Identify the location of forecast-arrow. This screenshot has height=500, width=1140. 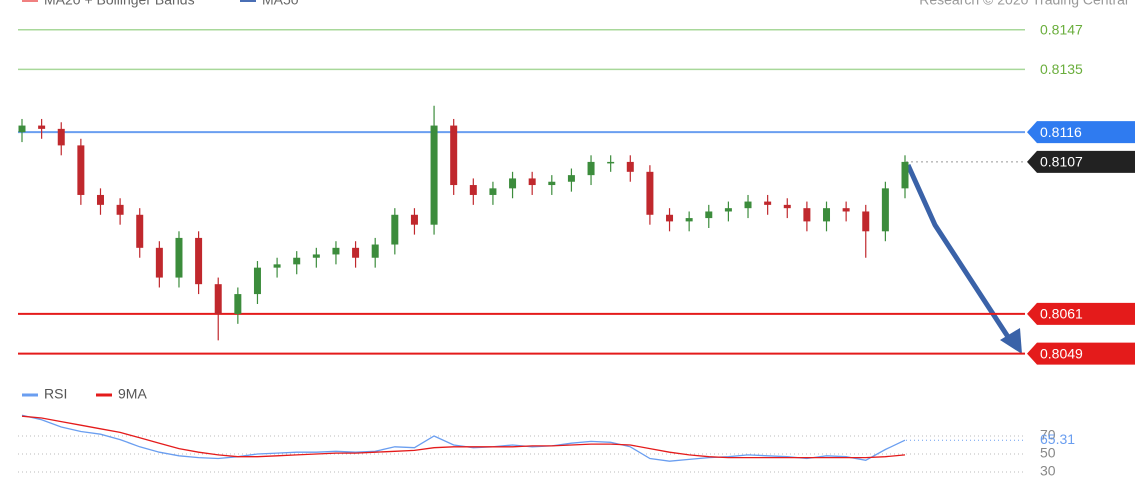
(960, 254).